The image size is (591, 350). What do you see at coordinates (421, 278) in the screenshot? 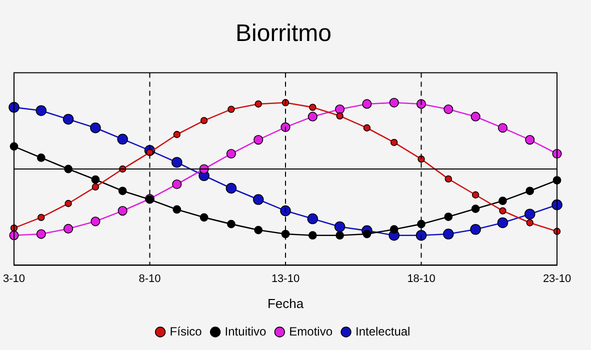
I see `x-tick-label: 18-10` at bounding box center [421, 278].